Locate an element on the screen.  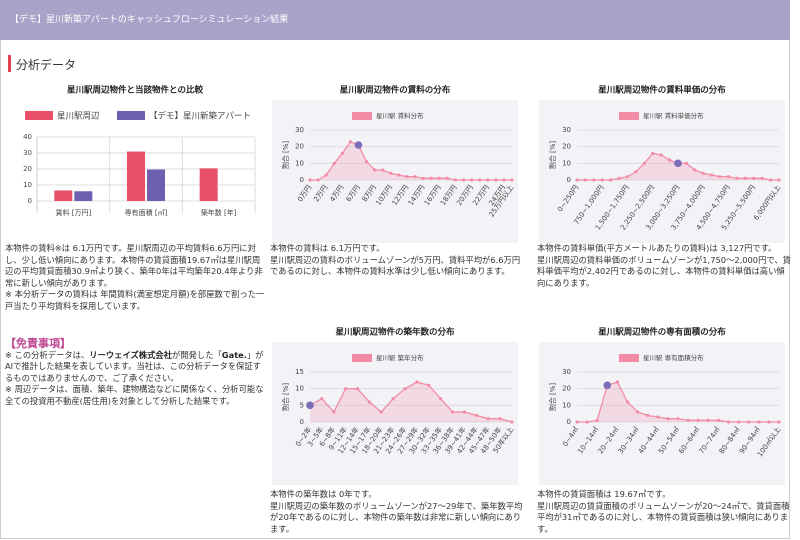
legend-label: 星川駅周辺 is located at coordinates (78, 117).